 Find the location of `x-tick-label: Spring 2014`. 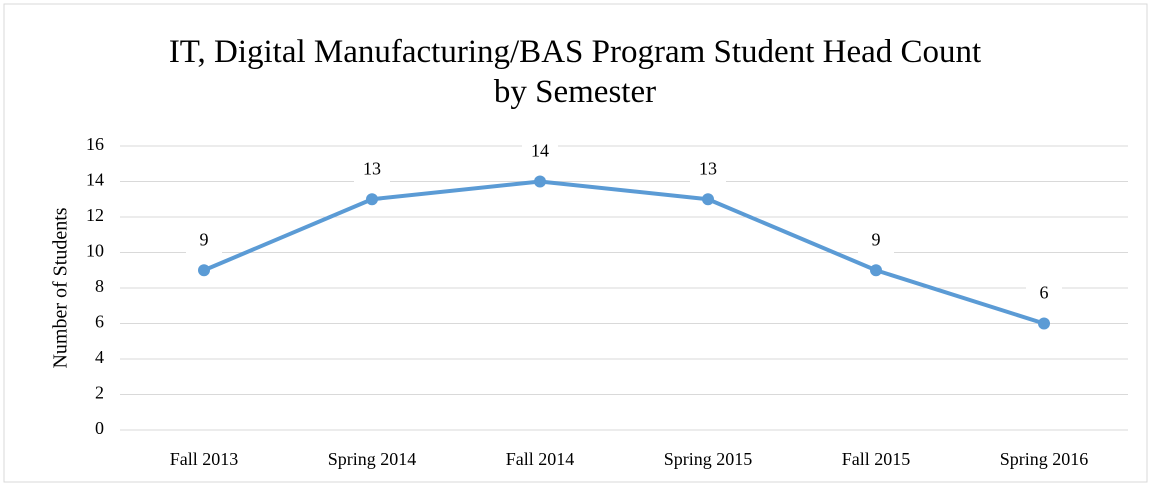

x-tick-label: Spring 2014 is located at coordinates (372, 459).